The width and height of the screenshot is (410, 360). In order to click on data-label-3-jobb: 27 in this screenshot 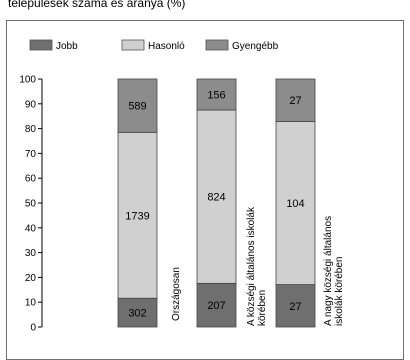, I will do `click(295, 307)`.